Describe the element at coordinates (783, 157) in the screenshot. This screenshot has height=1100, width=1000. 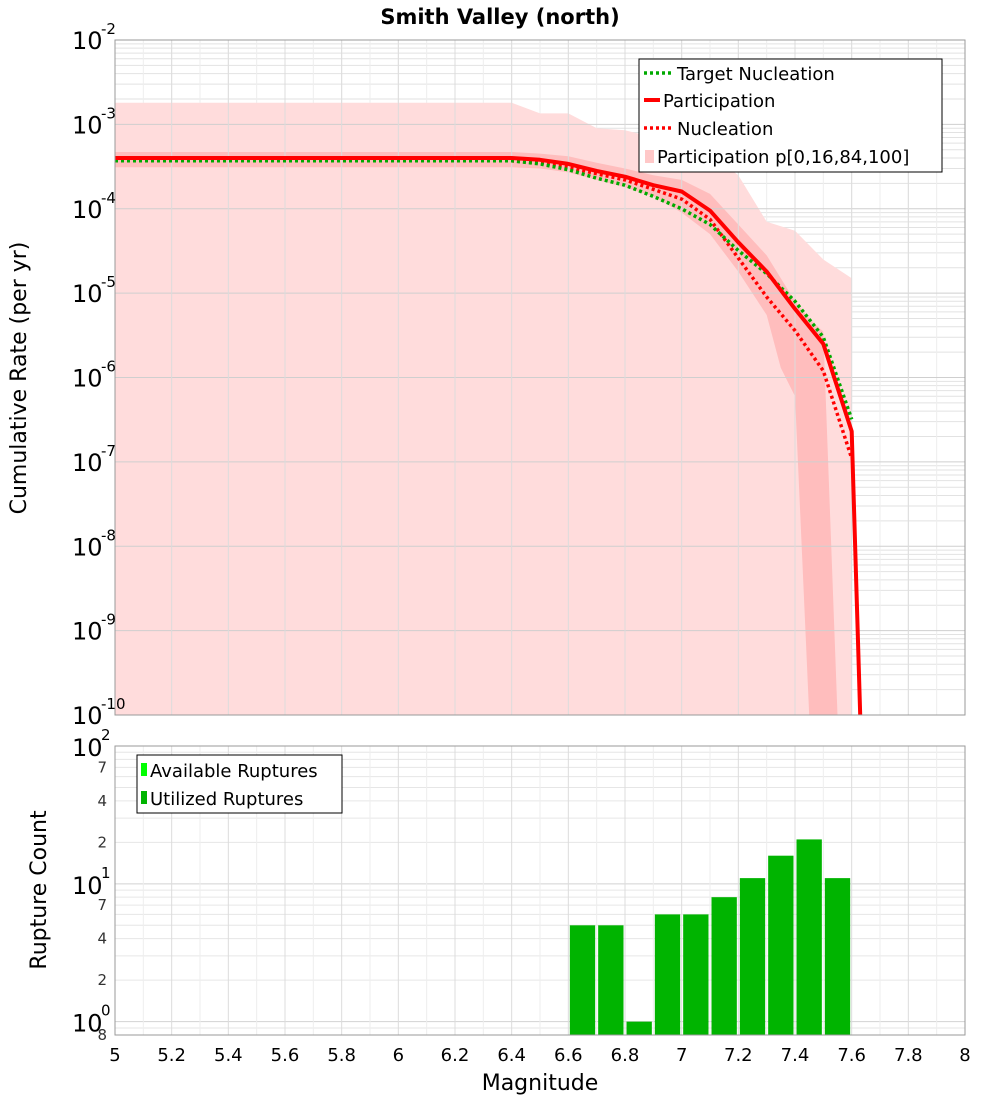
I see `legend-label-participation-band: Participation p[0,16,84,100]` at that location.